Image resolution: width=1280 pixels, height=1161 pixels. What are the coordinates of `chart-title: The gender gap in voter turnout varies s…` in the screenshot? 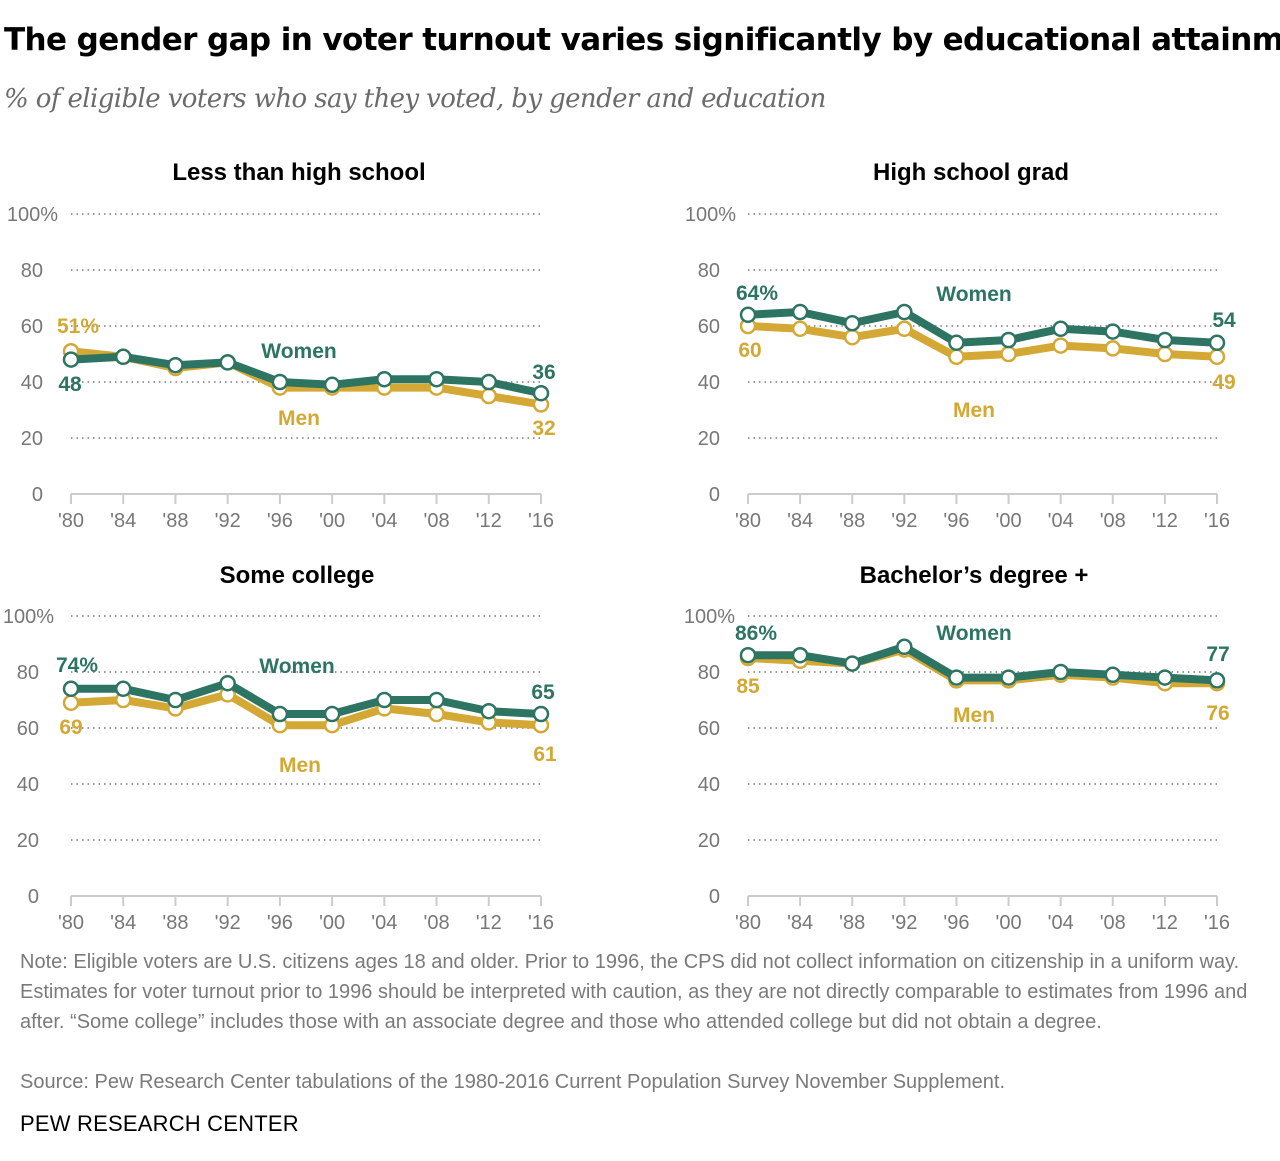 It's located at (642, 40).